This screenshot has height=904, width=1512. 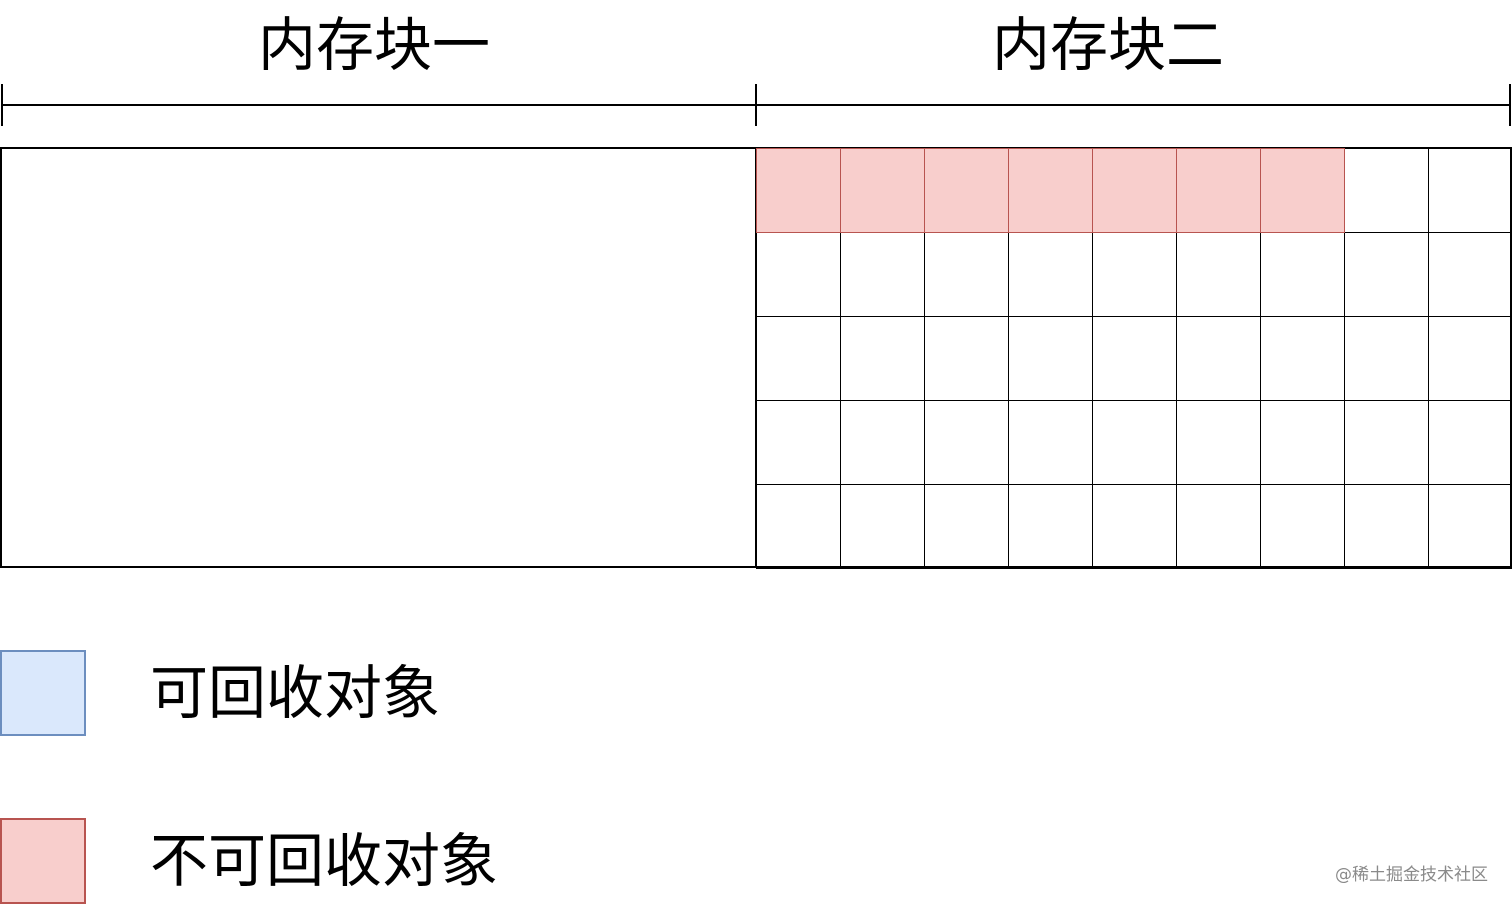 I want to click on block-one-title: 内存块一, so click(x=374, y=45).